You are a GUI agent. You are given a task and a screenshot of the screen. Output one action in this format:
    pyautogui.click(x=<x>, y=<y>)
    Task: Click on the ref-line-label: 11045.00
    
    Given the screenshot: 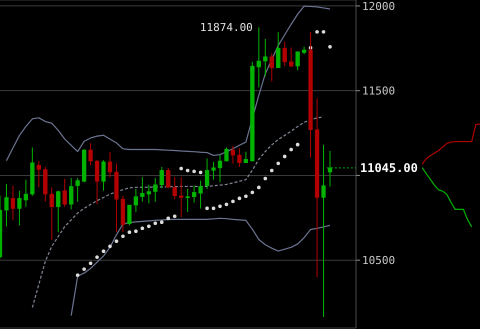 What is the action you would take?
    pyautogui.click(x=389, y=167)
    